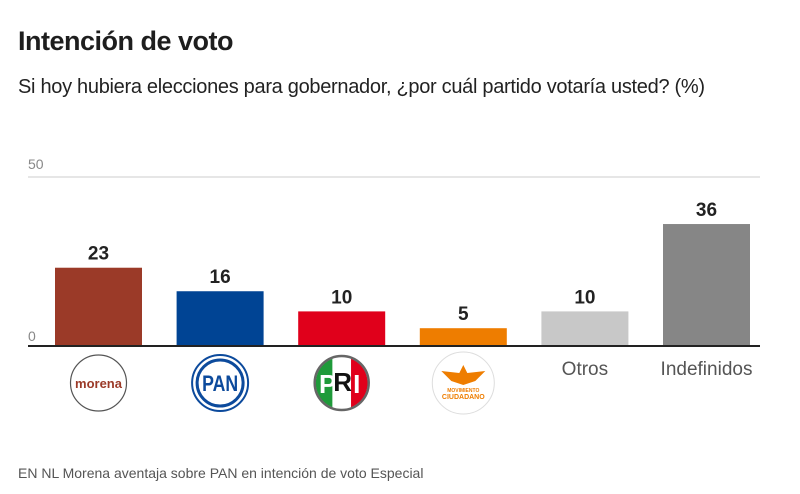 The height and width of the screenshot is (494, 800). What do you see at coordinates (220, 277) in the screenshot?
I see `data-label: 16` at bounding box center [220, 277].